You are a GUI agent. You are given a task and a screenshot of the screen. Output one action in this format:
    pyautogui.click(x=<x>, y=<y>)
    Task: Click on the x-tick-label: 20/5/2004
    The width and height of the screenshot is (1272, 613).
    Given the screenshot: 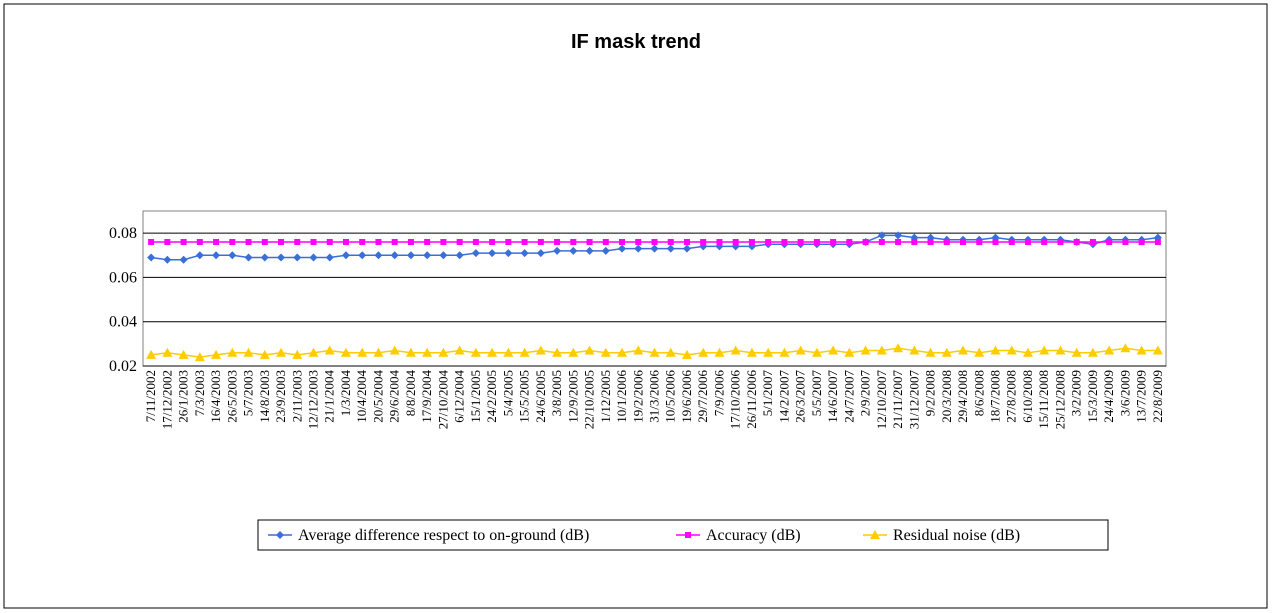 What is the action you would take?
    pyautogui.click(x=377, y=396)
    